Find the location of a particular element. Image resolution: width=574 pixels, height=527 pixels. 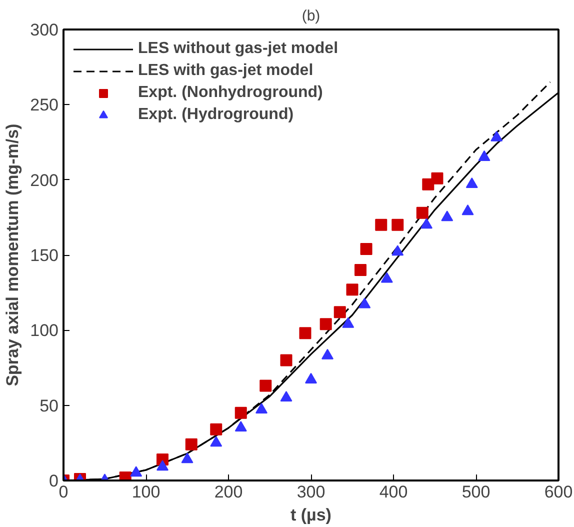

y-tick-label: 200 is located at coordinates (44, 180).